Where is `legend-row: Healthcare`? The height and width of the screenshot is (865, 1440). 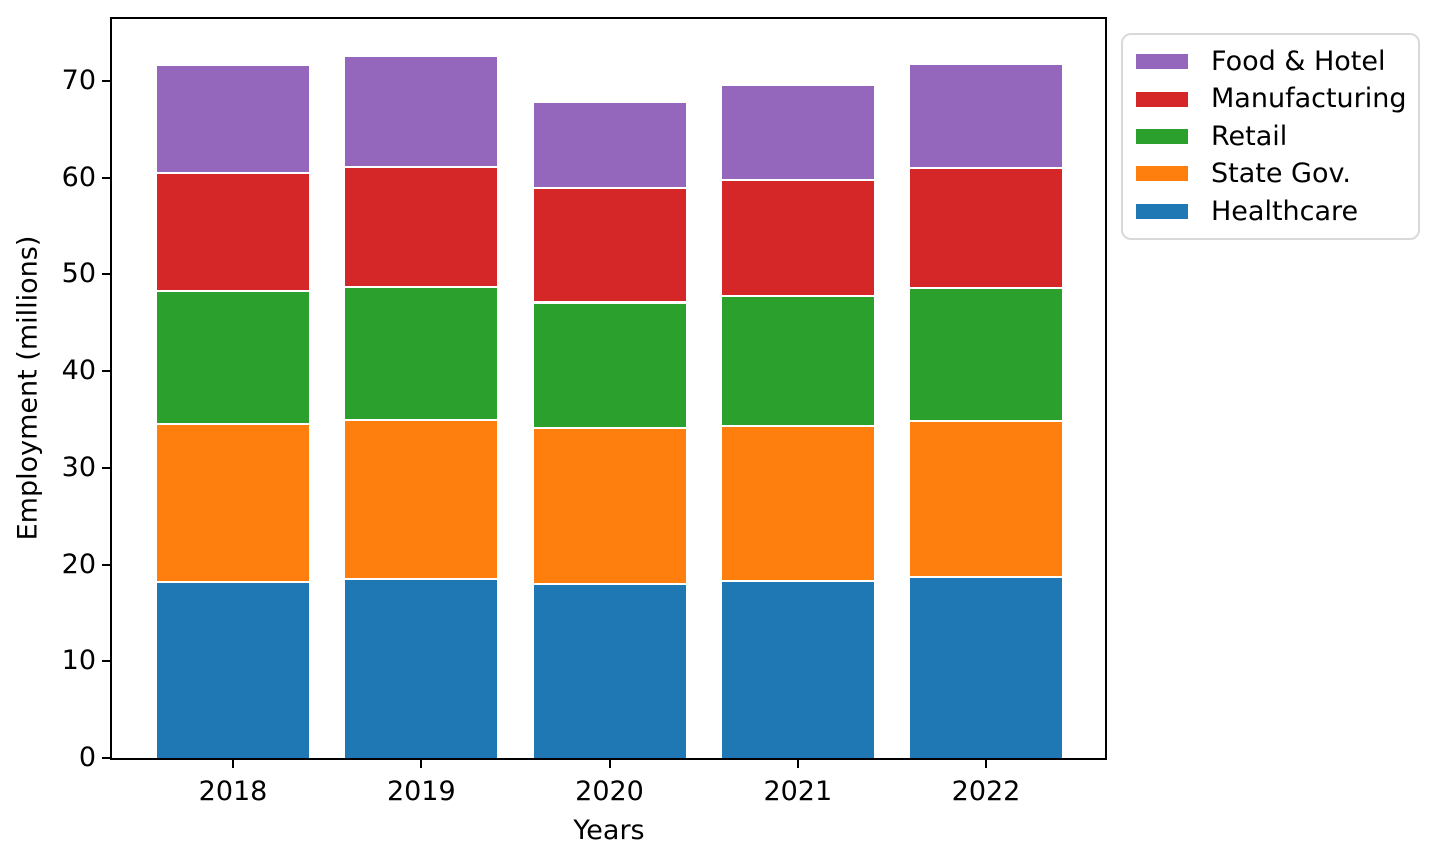 legend-row: Healthcare is located at coordinates (1270, 211).